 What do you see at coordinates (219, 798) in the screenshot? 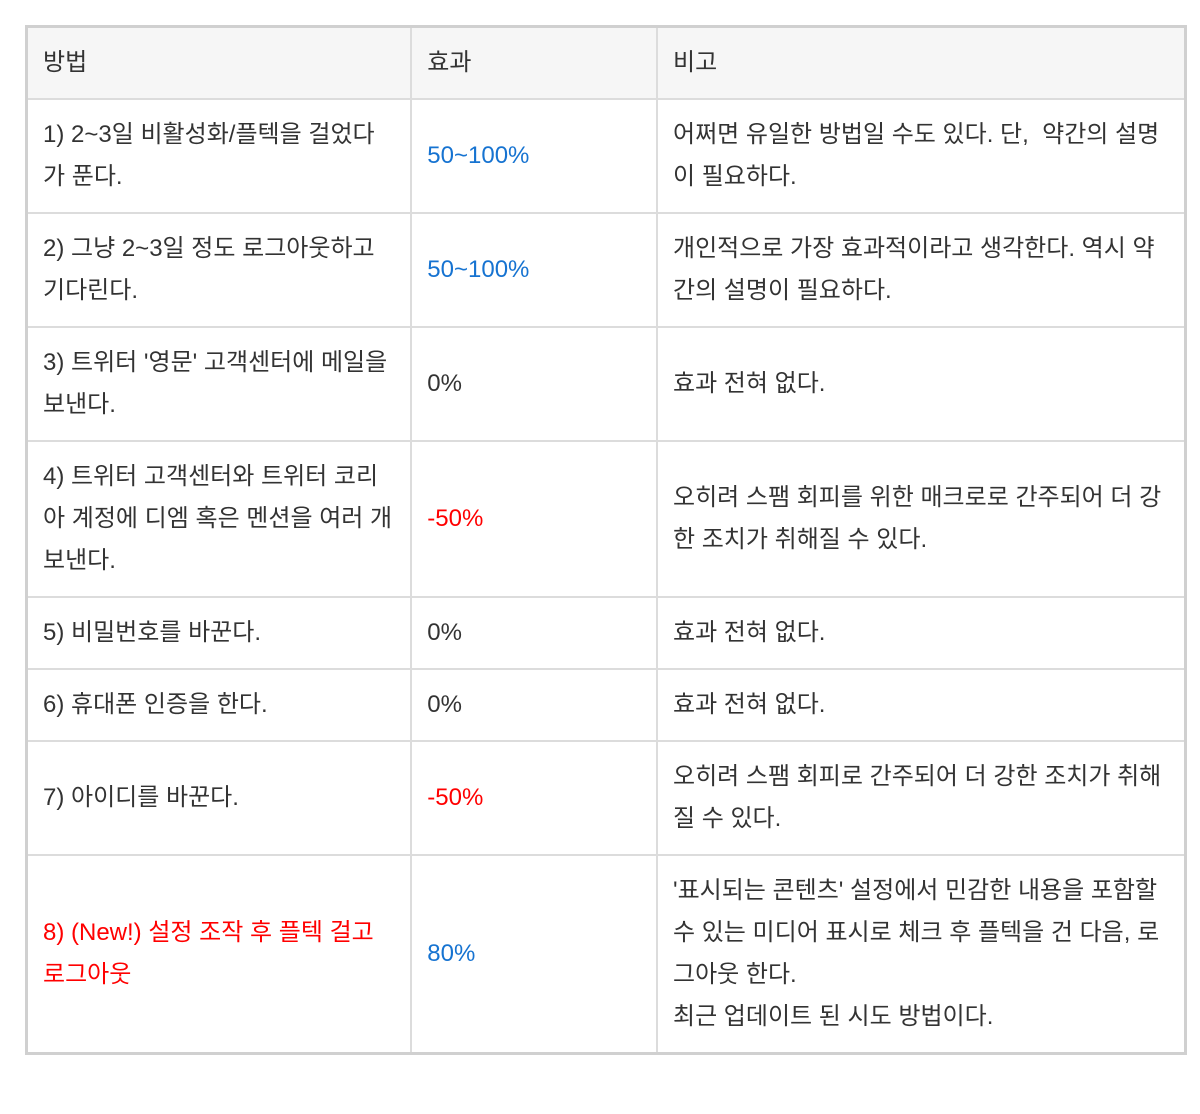
I see `method-cell: 7) 아이디를 바꾼다.` at bounding box center [219, 798].